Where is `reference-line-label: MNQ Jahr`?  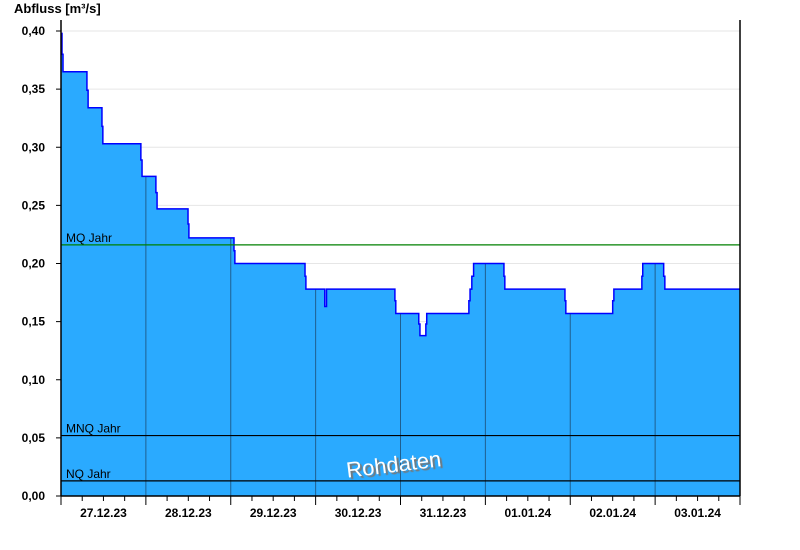
reference-line-label: MNQ Jahr is located at coordinates (93, 429).